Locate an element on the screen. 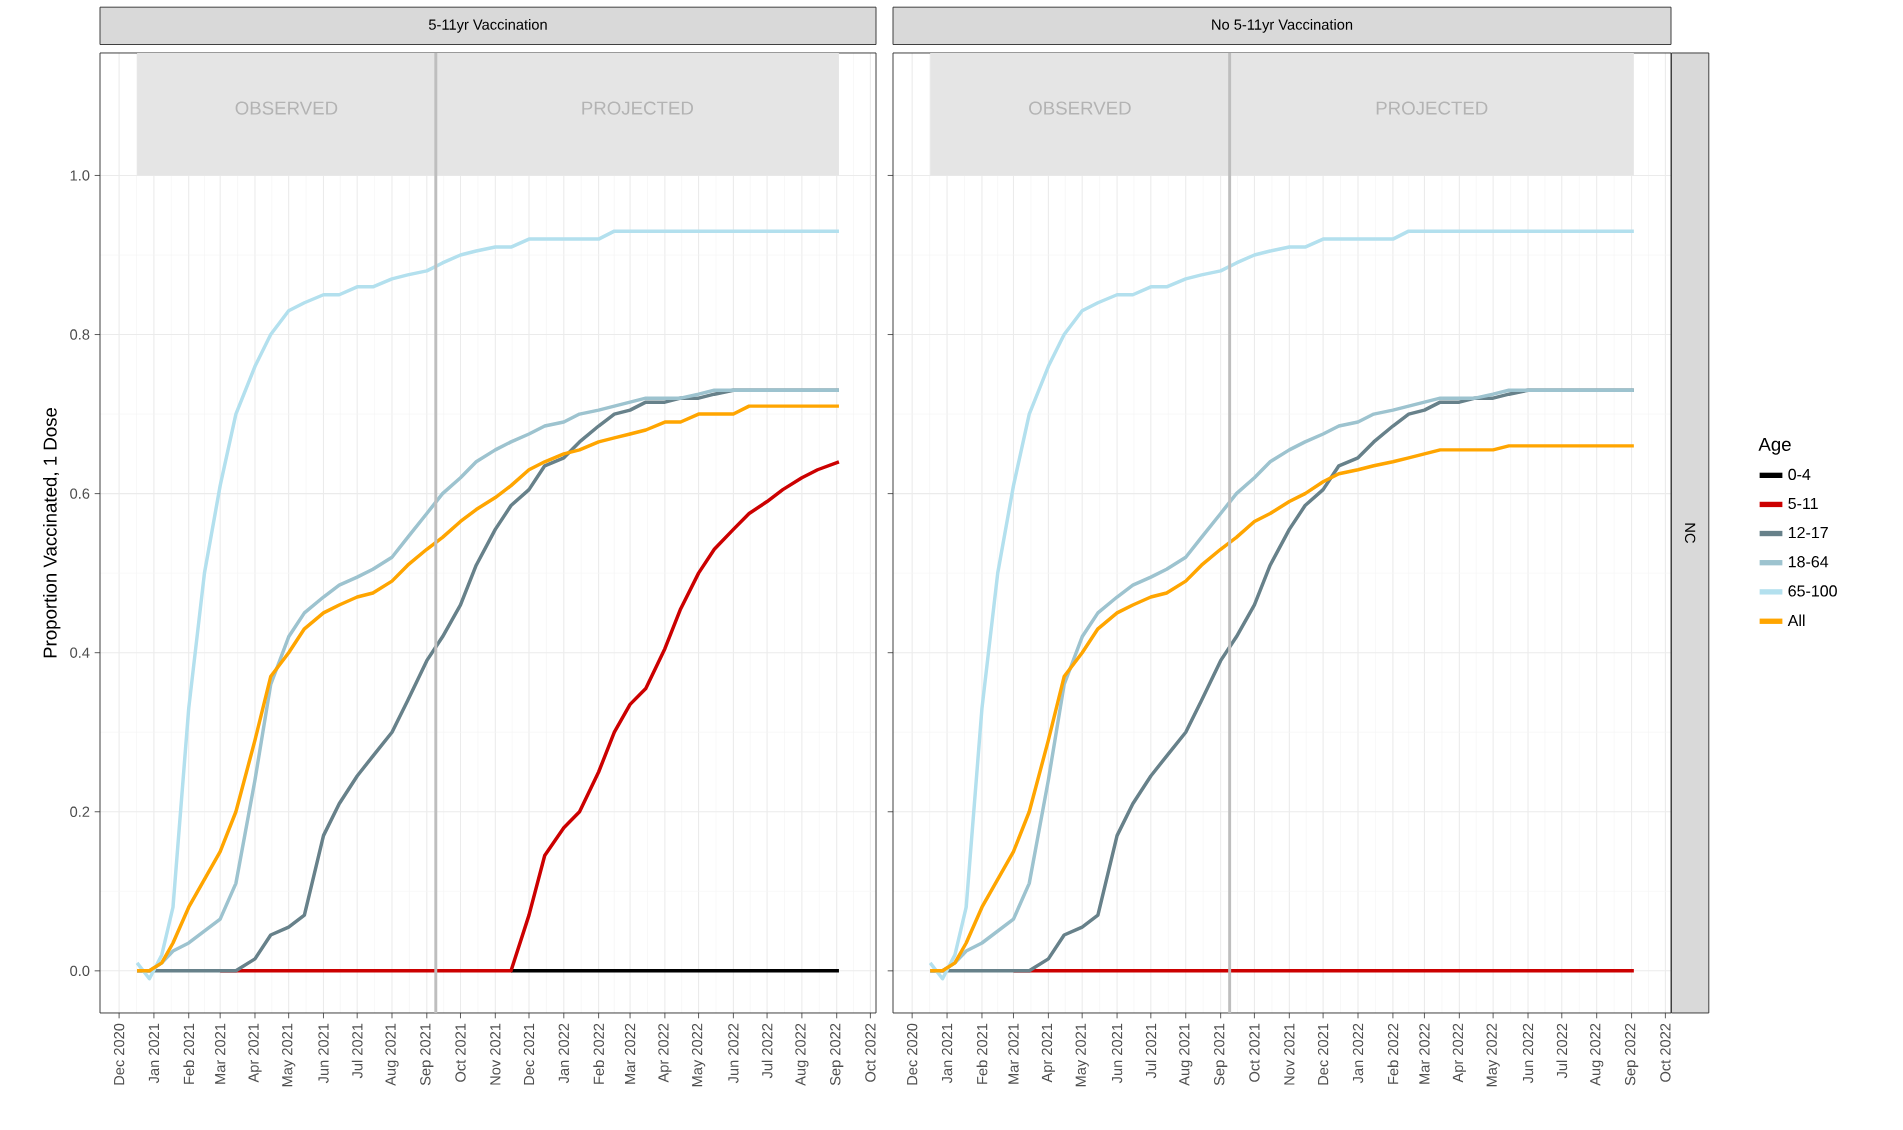 The height and width of the screenshot is (1130, 1903). y-tick-label: 1.0 is located at coordinates (80, 175).